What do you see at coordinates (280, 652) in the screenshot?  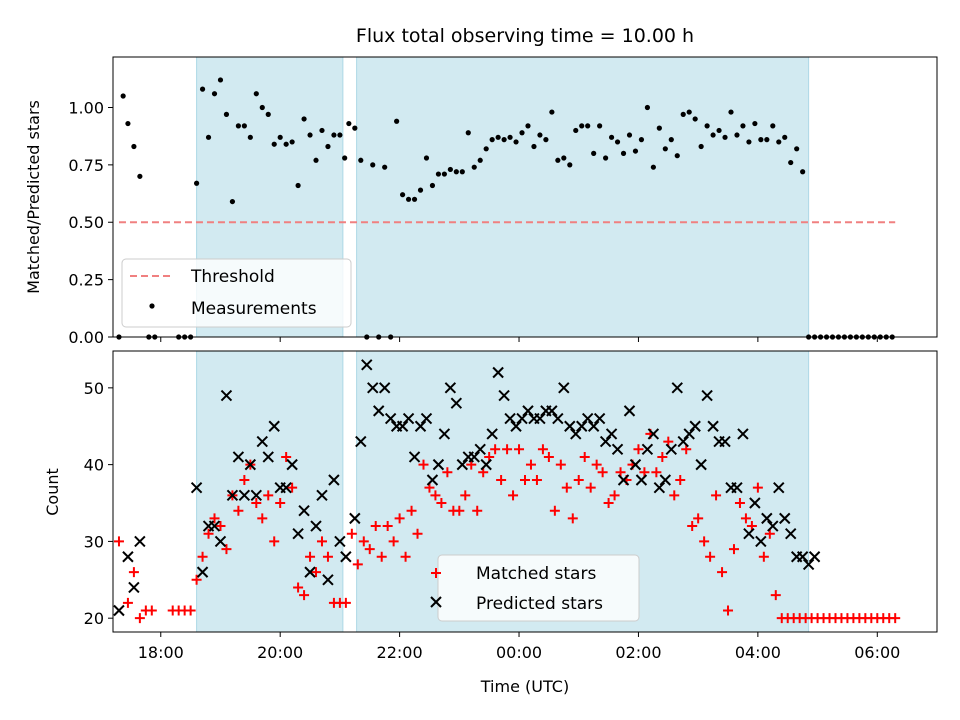 I see `x-tick-label: 20:00` at bounding box center [280, 652].